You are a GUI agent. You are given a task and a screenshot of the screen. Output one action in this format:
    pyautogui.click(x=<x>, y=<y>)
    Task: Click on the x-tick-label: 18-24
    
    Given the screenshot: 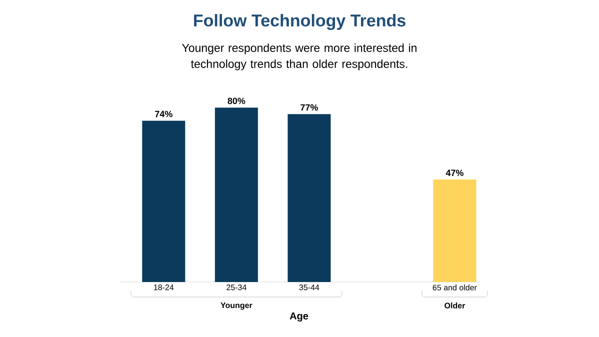 What is the action you would take?
    pyautogui.click(x=164, y=287)
    